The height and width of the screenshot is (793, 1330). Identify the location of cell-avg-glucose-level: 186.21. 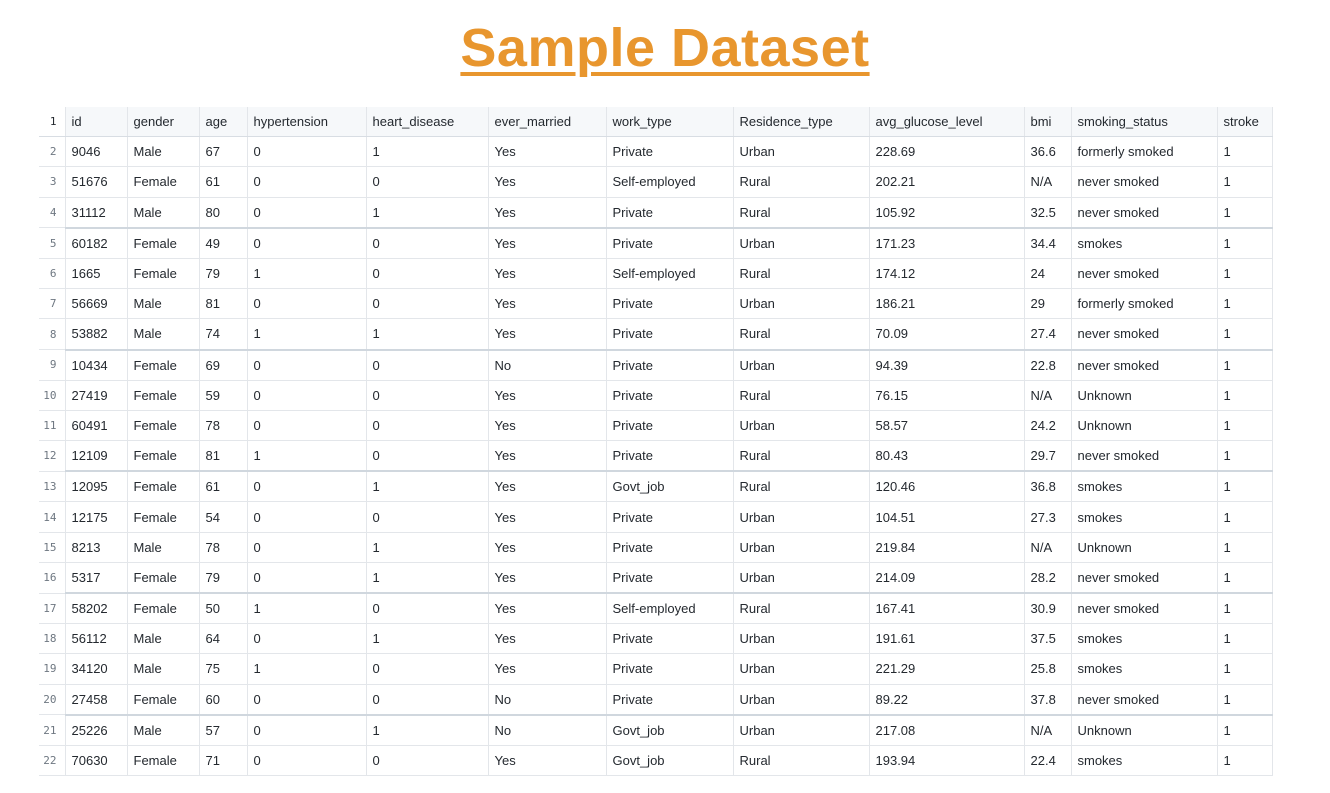
(947, 304).